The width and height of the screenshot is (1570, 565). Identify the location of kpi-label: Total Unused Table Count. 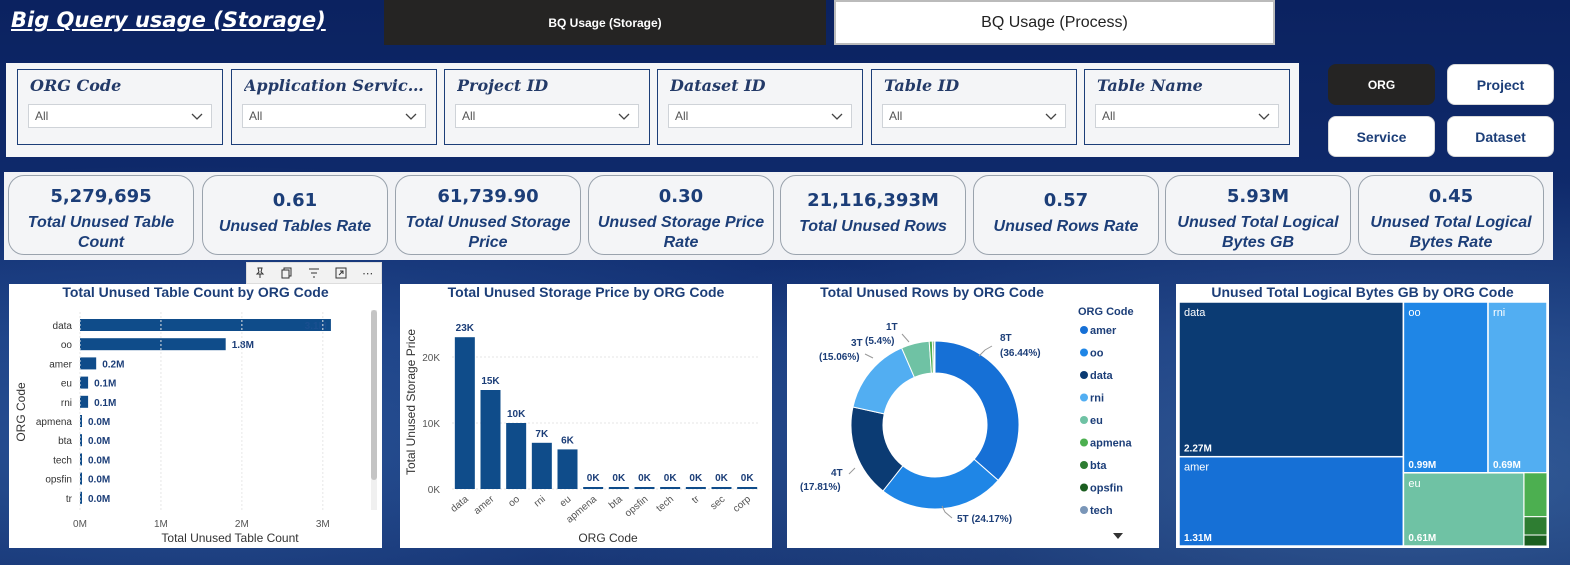
(101, 233).